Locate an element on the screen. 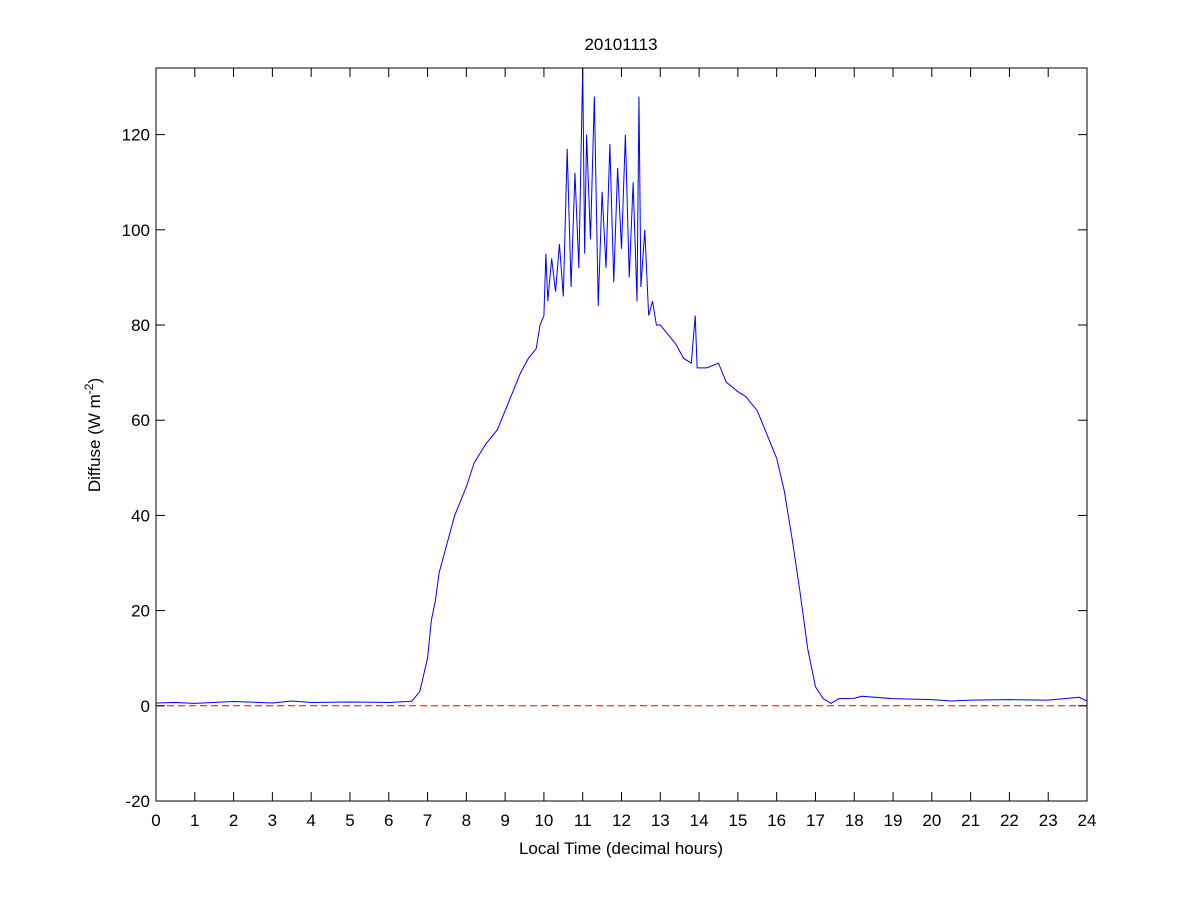 Image resolution: width=1201 pixels, height=900 pixels. x-tick-label: 4 is located at coordinates (310, 820).